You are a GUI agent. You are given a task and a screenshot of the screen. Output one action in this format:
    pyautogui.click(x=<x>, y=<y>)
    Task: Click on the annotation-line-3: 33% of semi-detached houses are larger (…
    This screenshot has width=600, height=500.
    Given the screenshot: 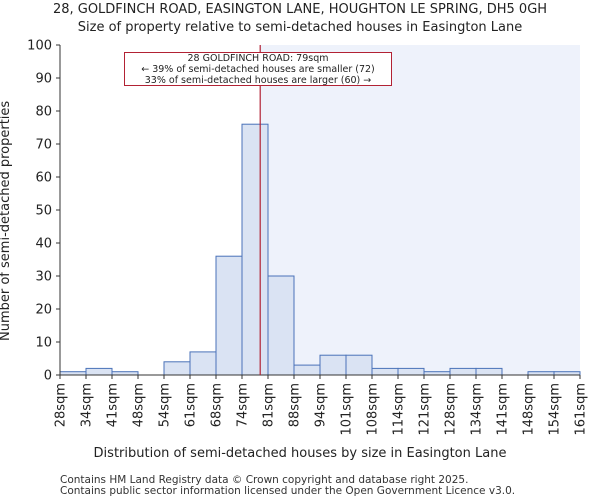 What is the action you would take?
    pyautogui.click(x=258, y=80)
    